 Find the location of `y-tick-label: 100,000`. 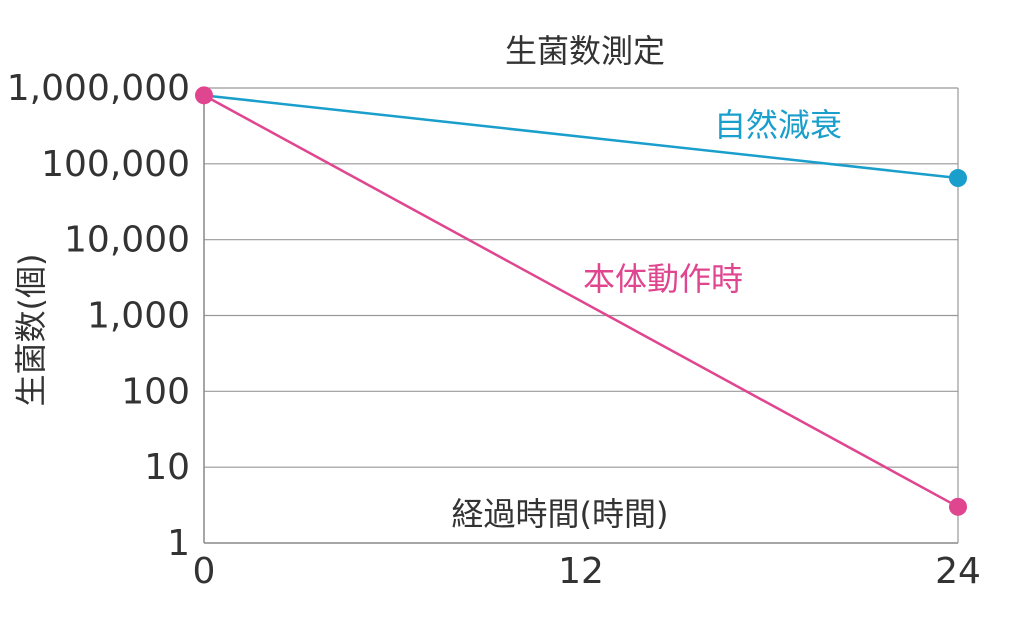

y-tick-label: 100,000 is located at coordinates (115, 164).